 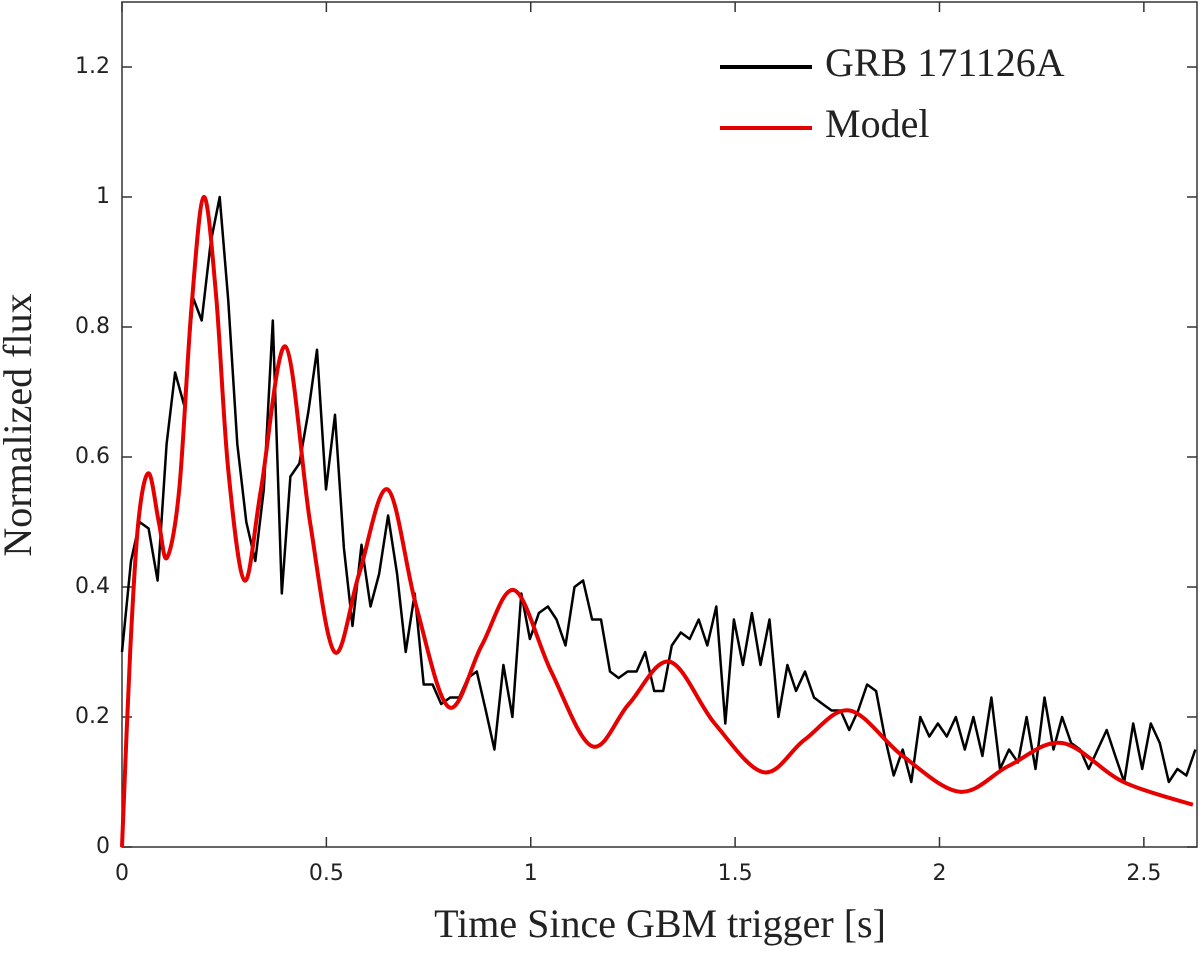 I want to click on legend-label: Model, so click(x=877, y=123).